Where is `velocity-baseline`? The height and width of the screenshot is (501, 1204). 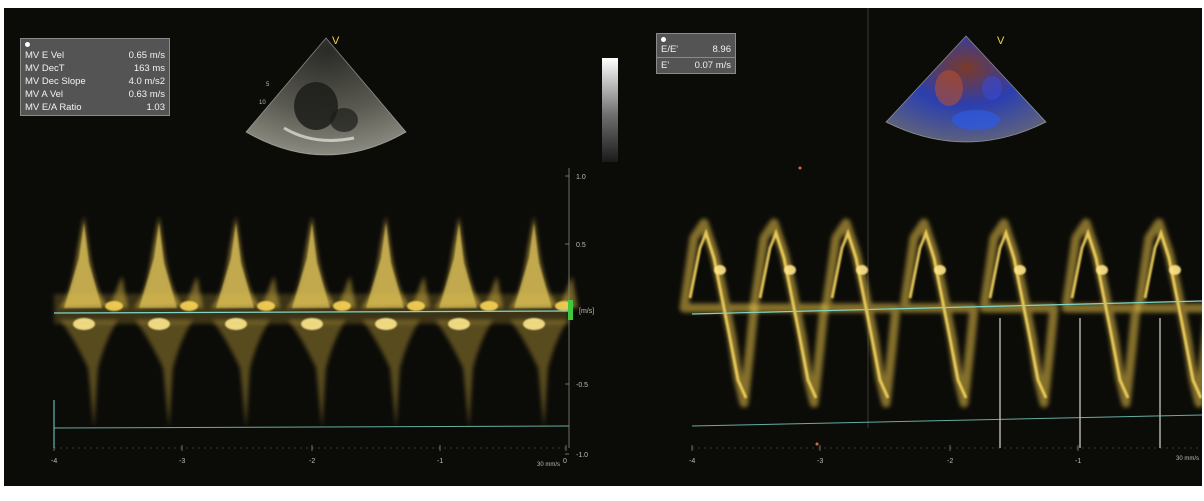 velocity-baseline is located at coordinates (311, 312).